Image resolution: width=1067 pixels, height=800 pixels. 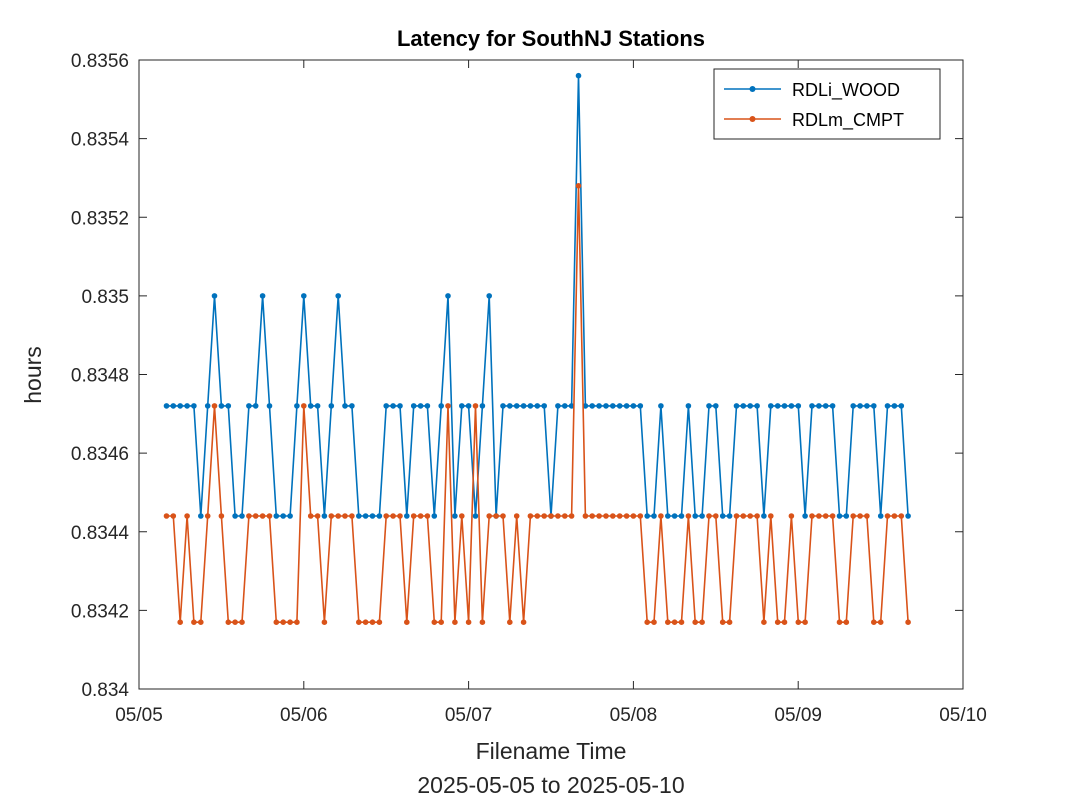 What do you see at coordinates (634, 715) in the screenshot?
I see `x-tick-label: 05/08` at bounding box center [634, 715].